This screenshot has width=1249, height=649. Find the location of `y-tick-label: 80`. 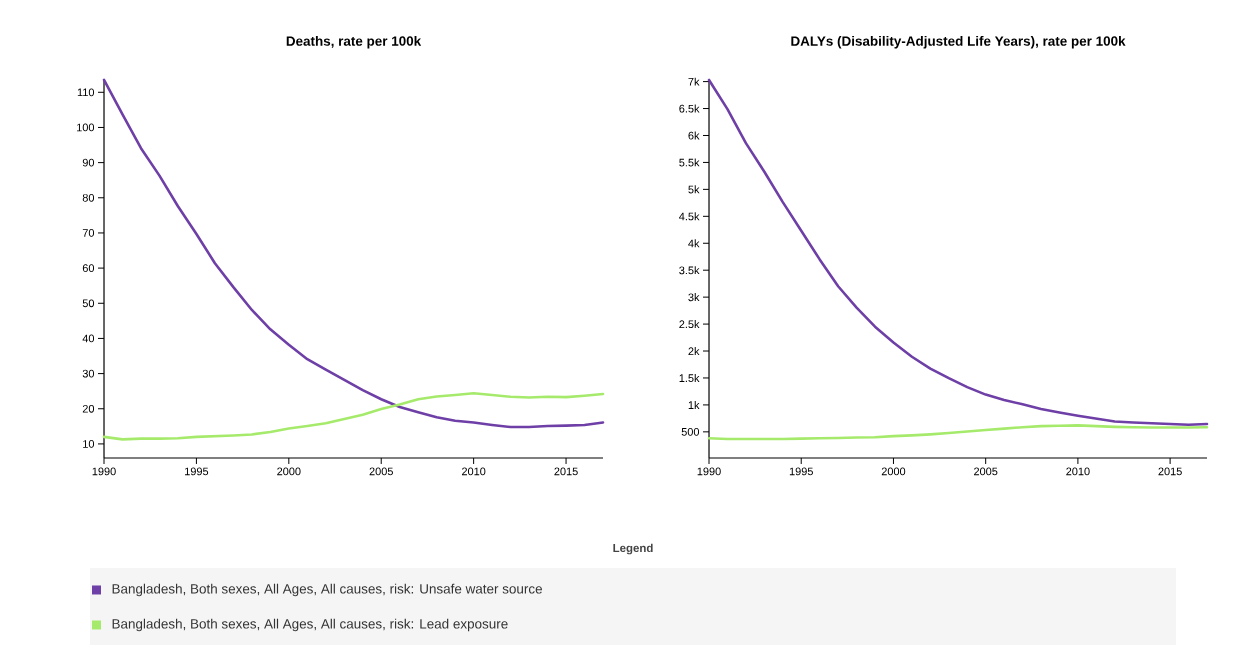

y-tick-label: 80 is located at coordinates (88, 197).